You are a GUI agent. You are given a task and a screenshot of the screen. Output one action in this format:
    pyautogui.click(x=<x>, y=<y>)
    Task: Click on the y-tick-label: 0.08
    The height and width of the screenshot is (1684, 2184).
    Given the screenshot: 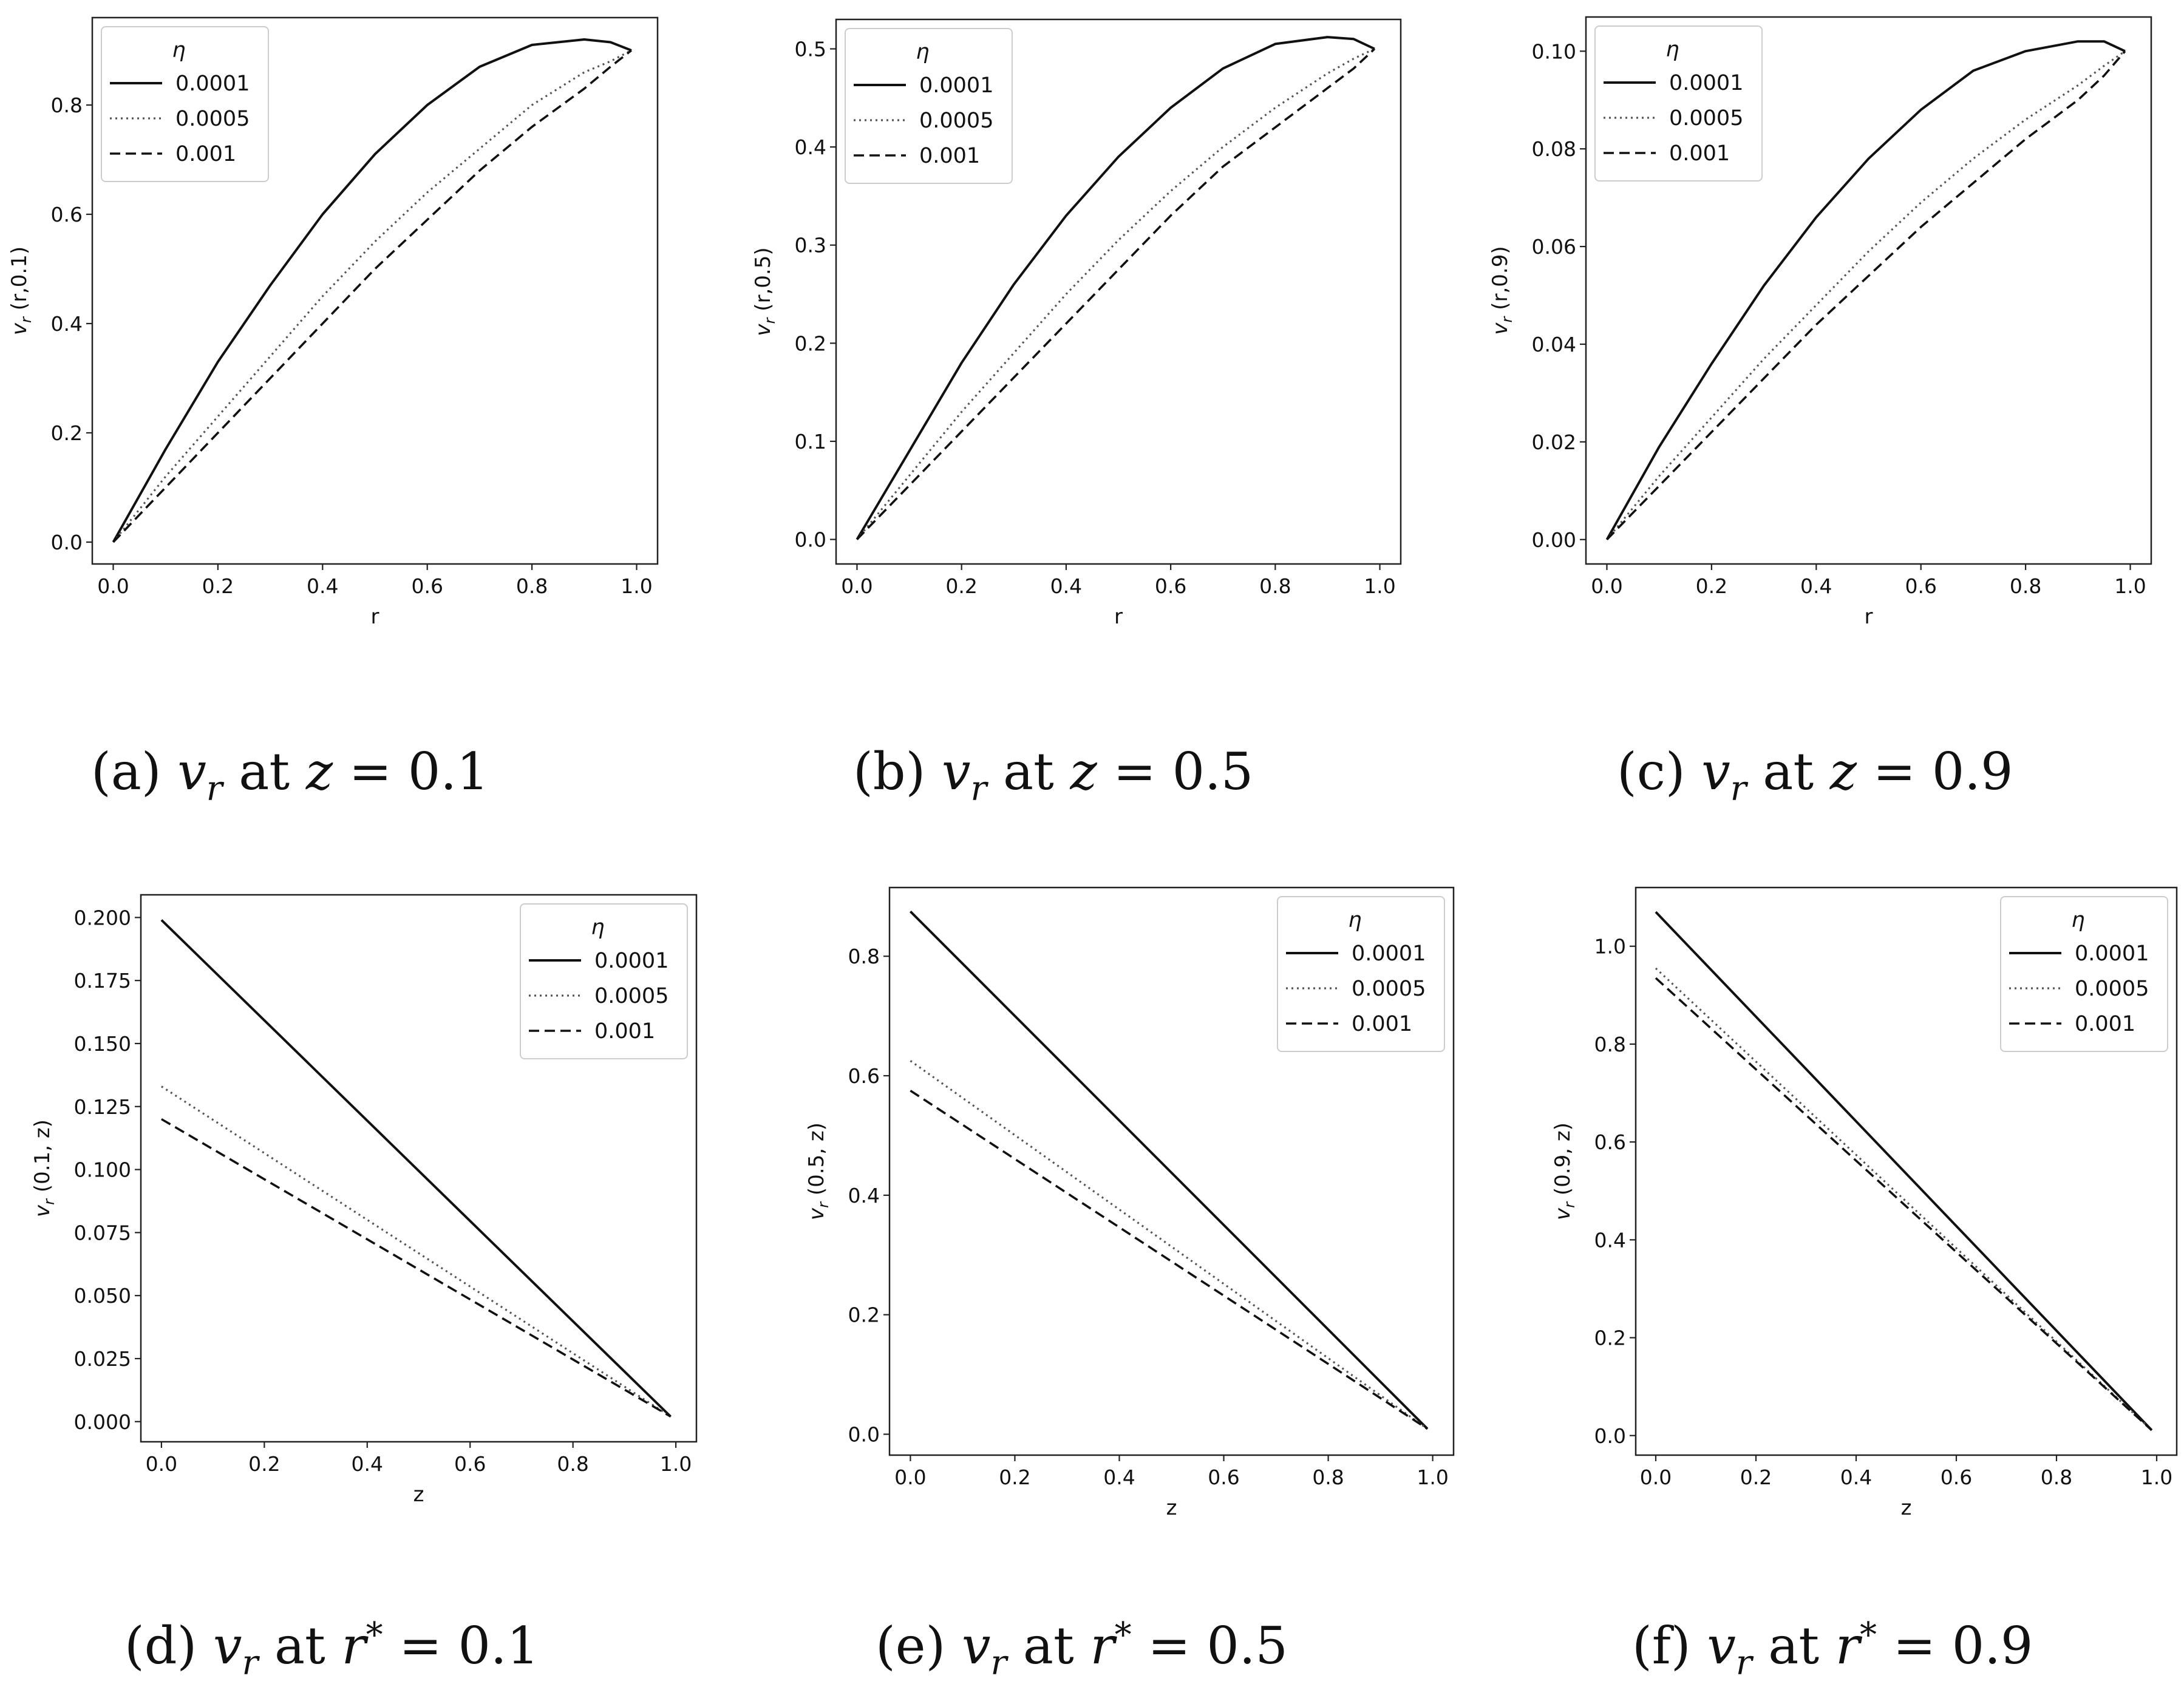 What is the action you would take?
    pyautogui.click(x=1554, y=149)
    